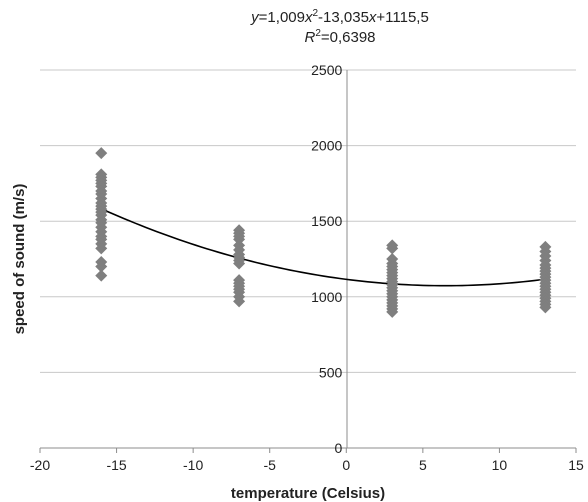  What do you see at coordinates (193, 465) in the screenshot?
I see `x-tick-label: -10` at bounding box center [193, 465].